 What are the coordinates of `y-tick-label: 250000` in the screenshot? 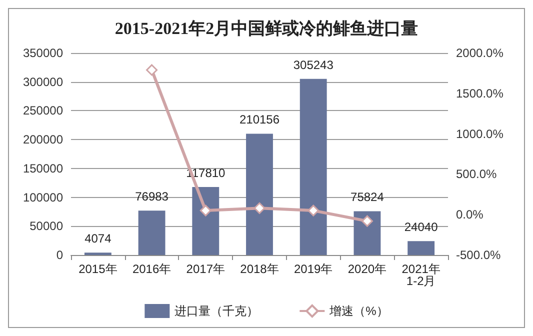 It's located at (43, 111).